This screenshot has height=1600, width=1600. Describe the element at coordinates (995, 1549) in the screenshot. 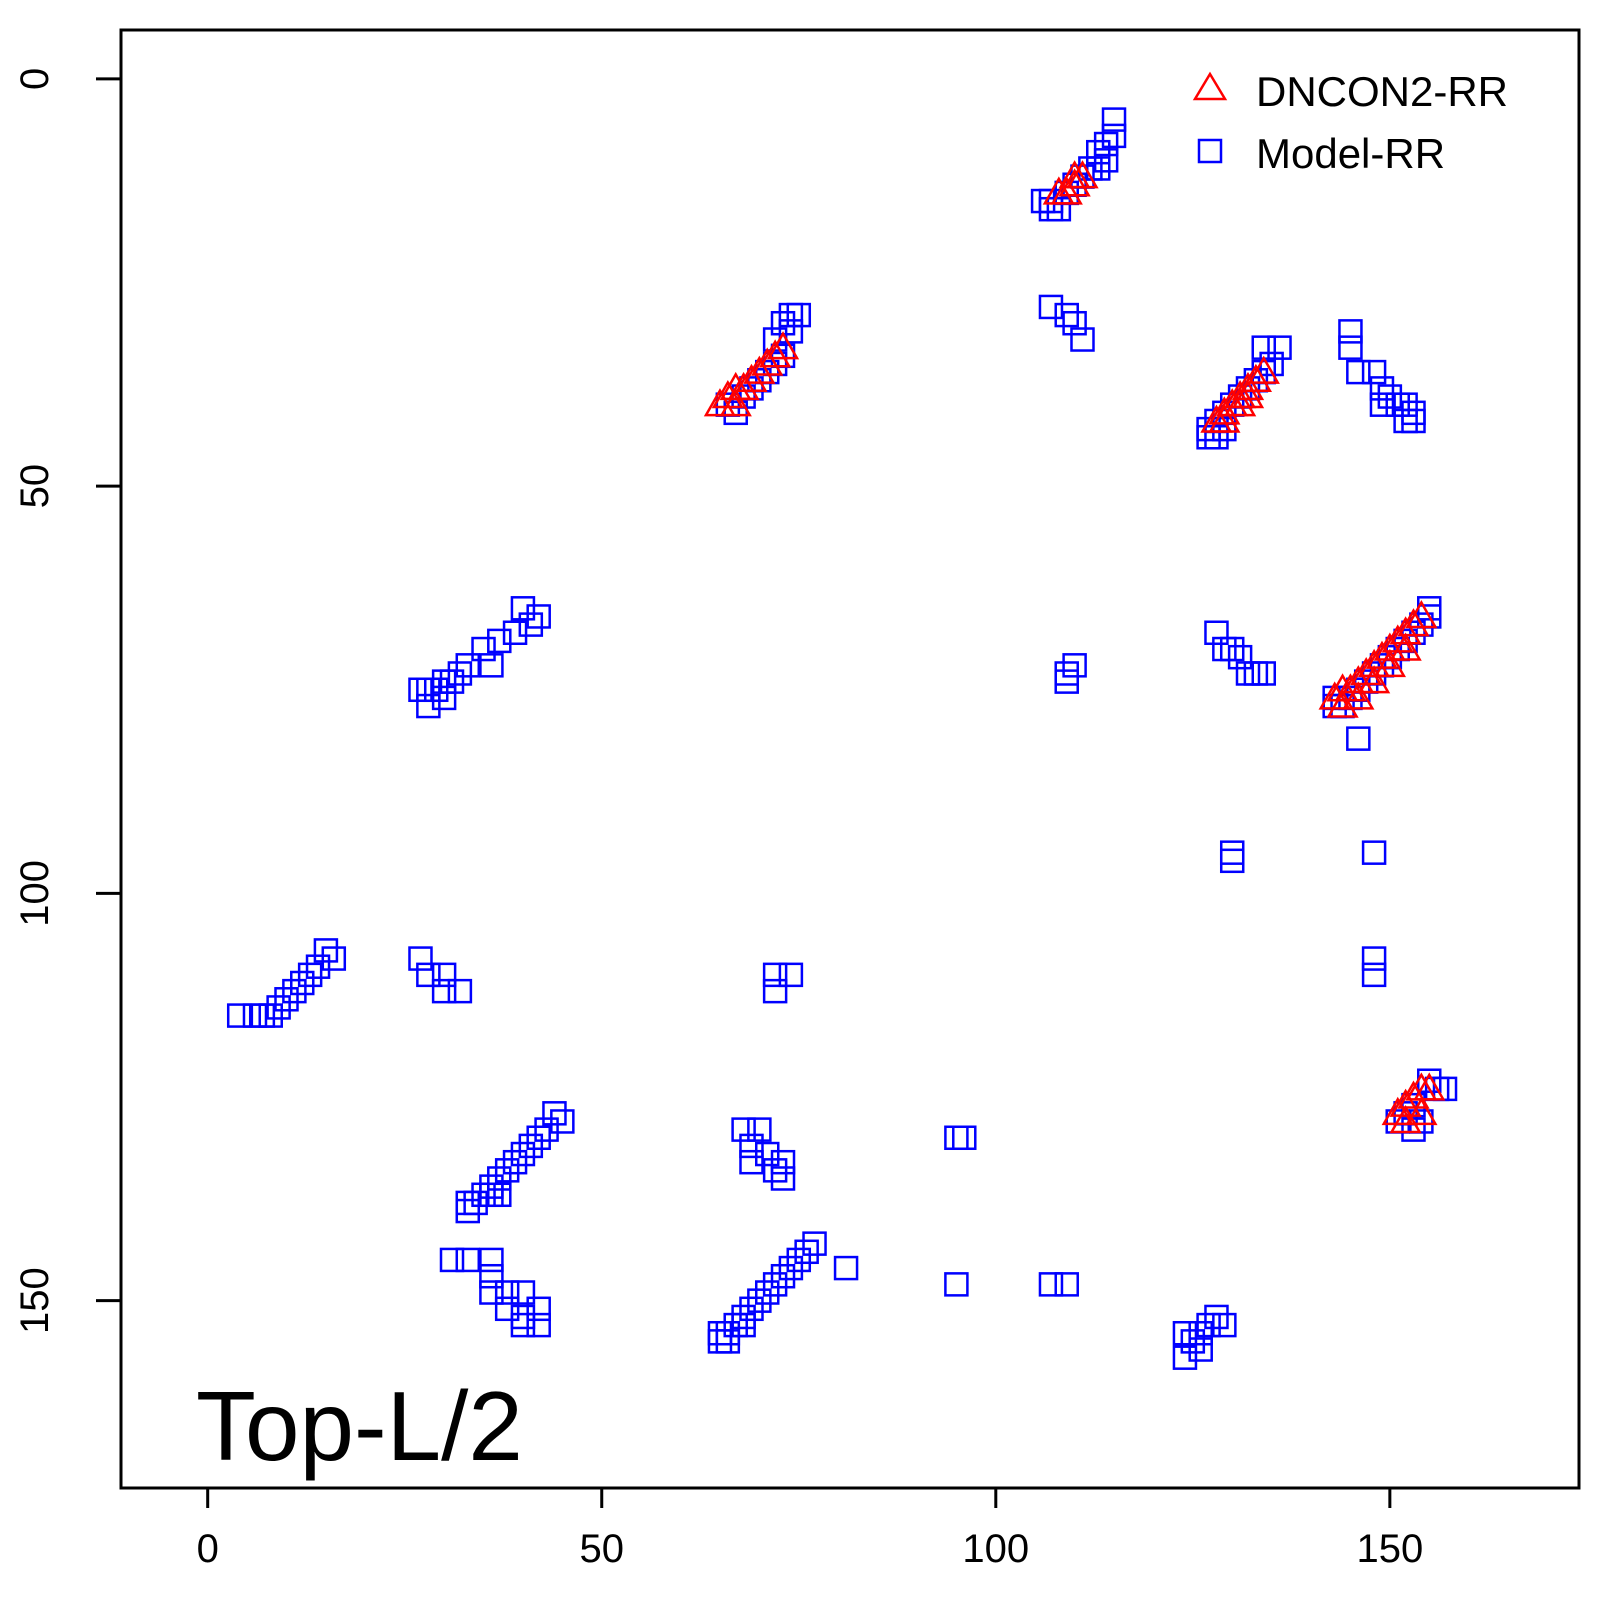

I see `x-tick-label: 100` at that location.